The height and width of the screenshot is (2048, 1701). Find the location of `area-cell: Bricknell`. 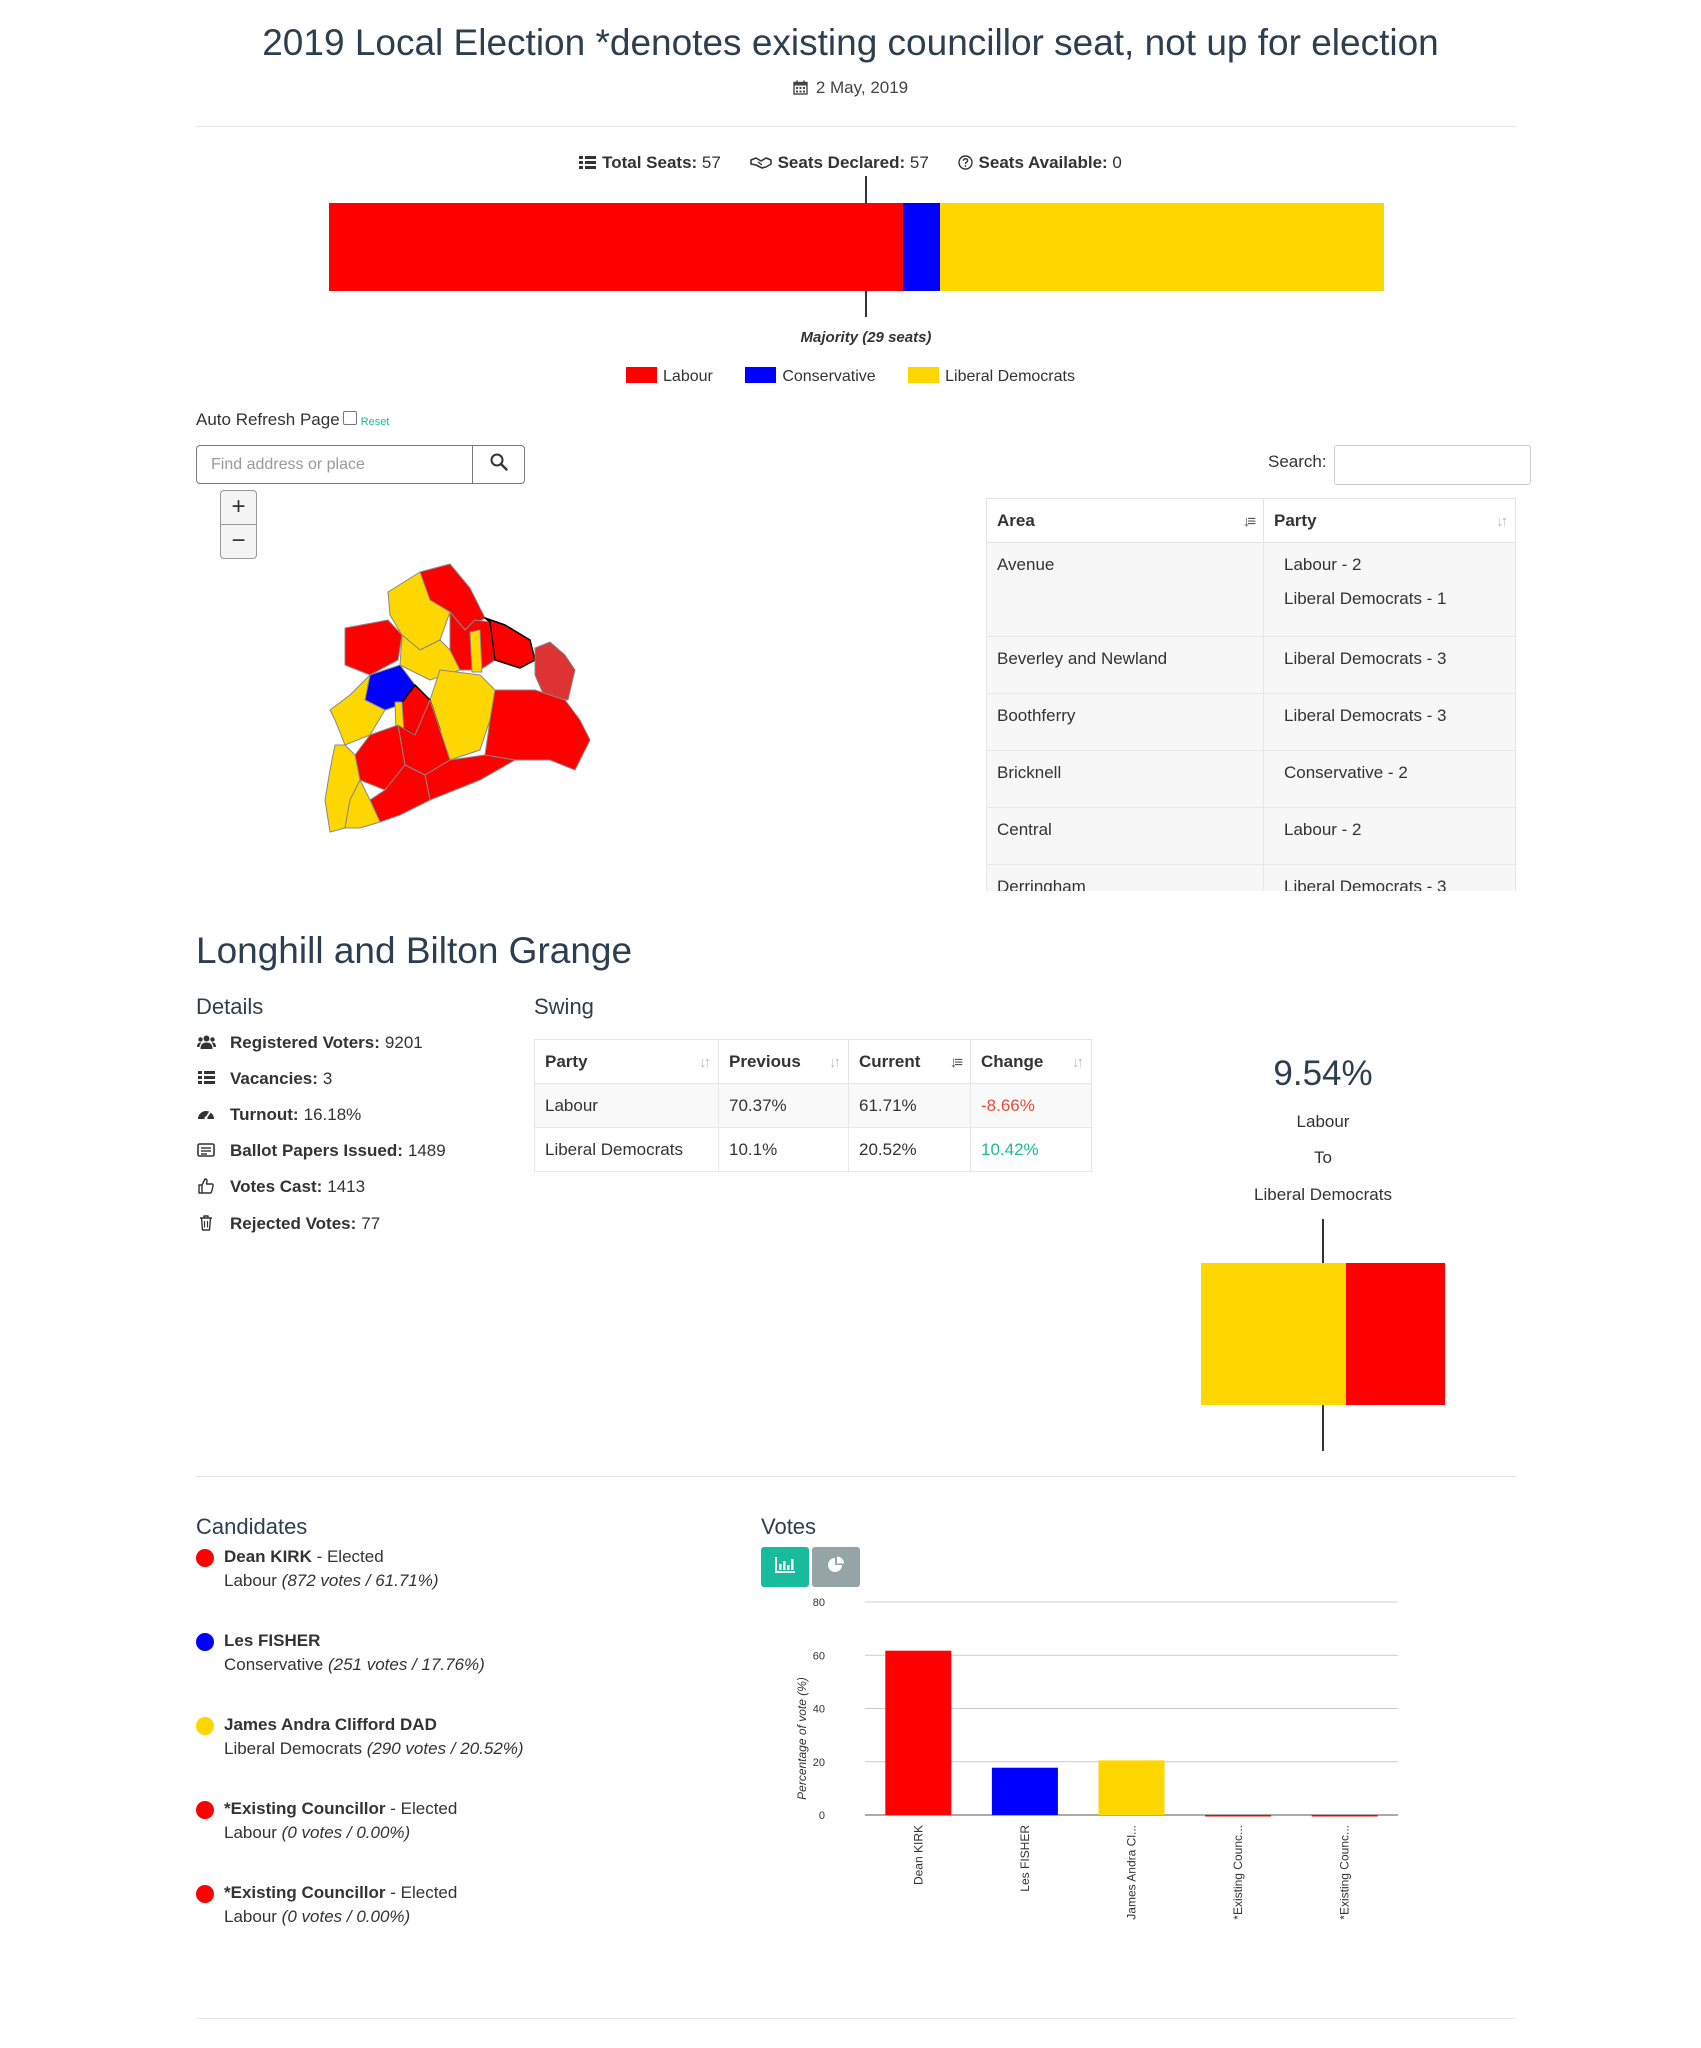

area-cell: Bricknell is located at coordinates (1125, 779).